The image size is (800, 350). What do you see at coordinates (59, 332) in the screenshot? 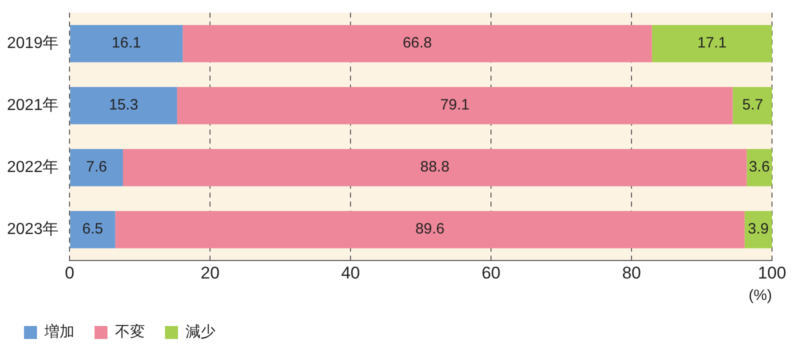
I see `legend-label: 増加` at bounding box center [59, 332].